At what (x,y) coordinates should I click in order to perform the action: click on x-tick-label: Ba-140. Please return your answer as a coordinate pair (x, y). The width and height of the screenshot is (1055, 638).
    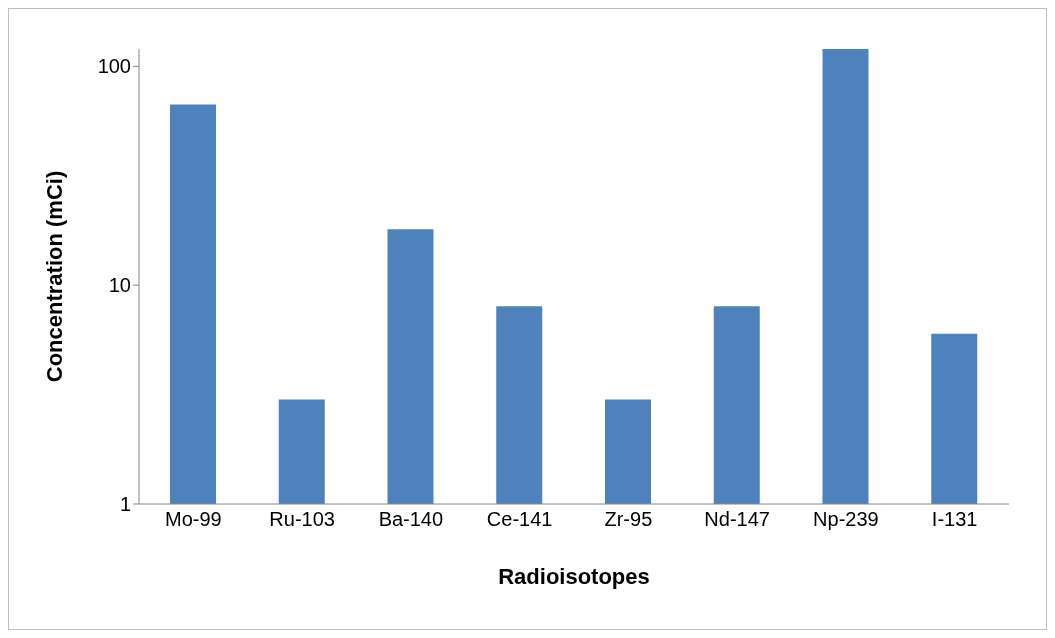
    Looking at the image, I should click on (411, 519).